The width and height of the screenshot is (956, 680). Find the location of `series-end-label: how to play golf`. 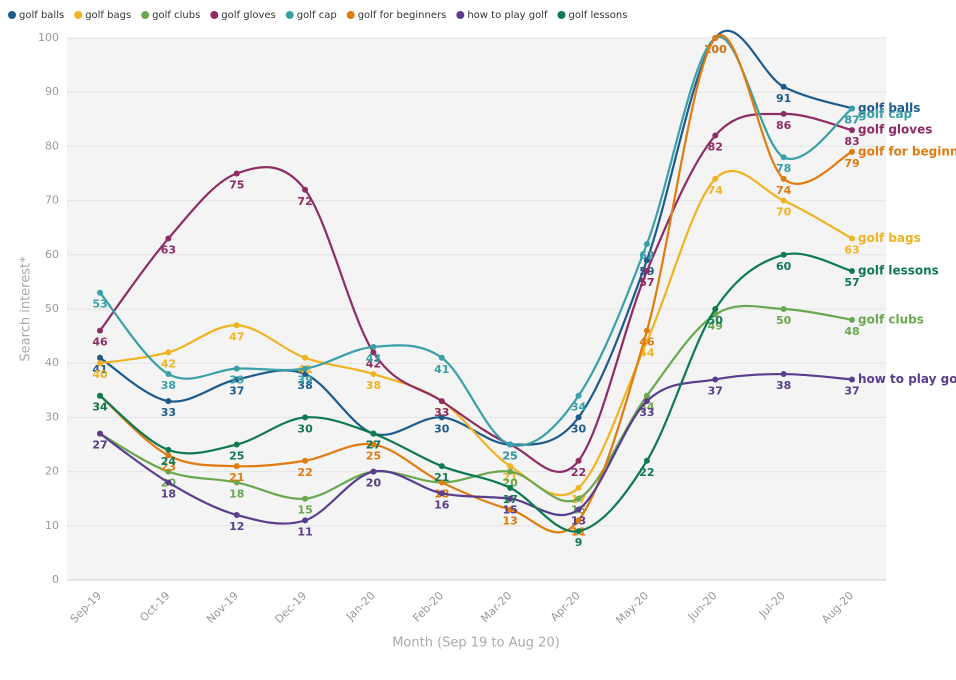

series-end-label: how to play golf is located at coordinates (907, 379).